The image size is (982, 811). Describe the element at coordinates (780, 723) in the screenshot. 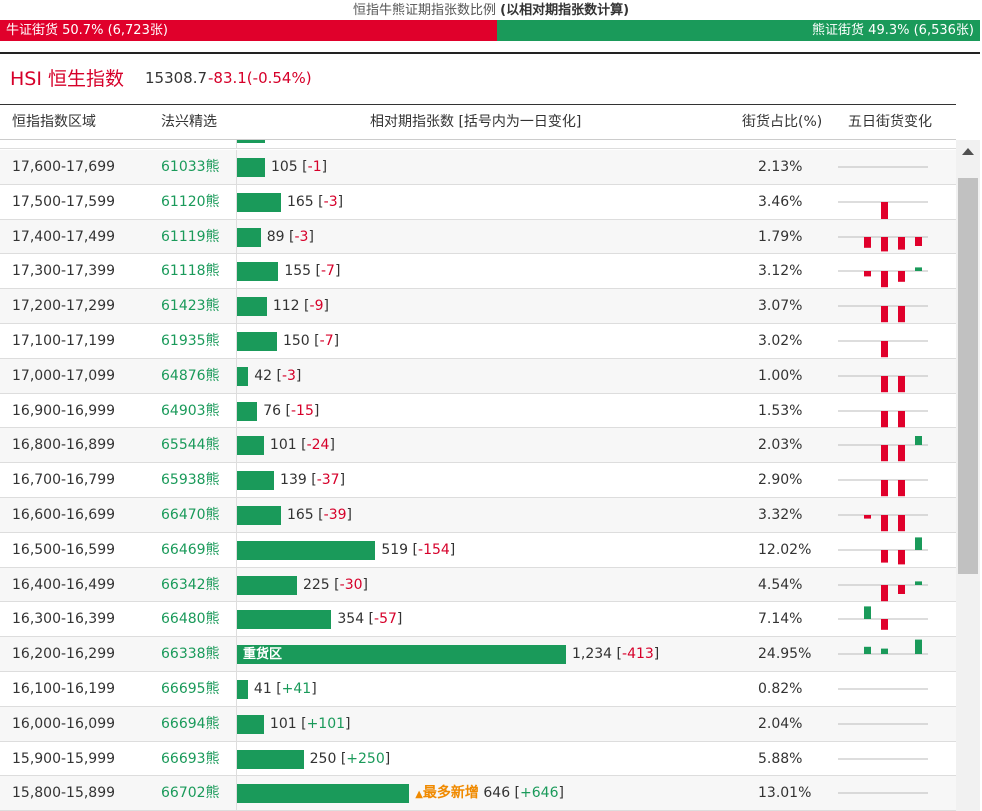

I see `street-share: 2.04%` at that location.